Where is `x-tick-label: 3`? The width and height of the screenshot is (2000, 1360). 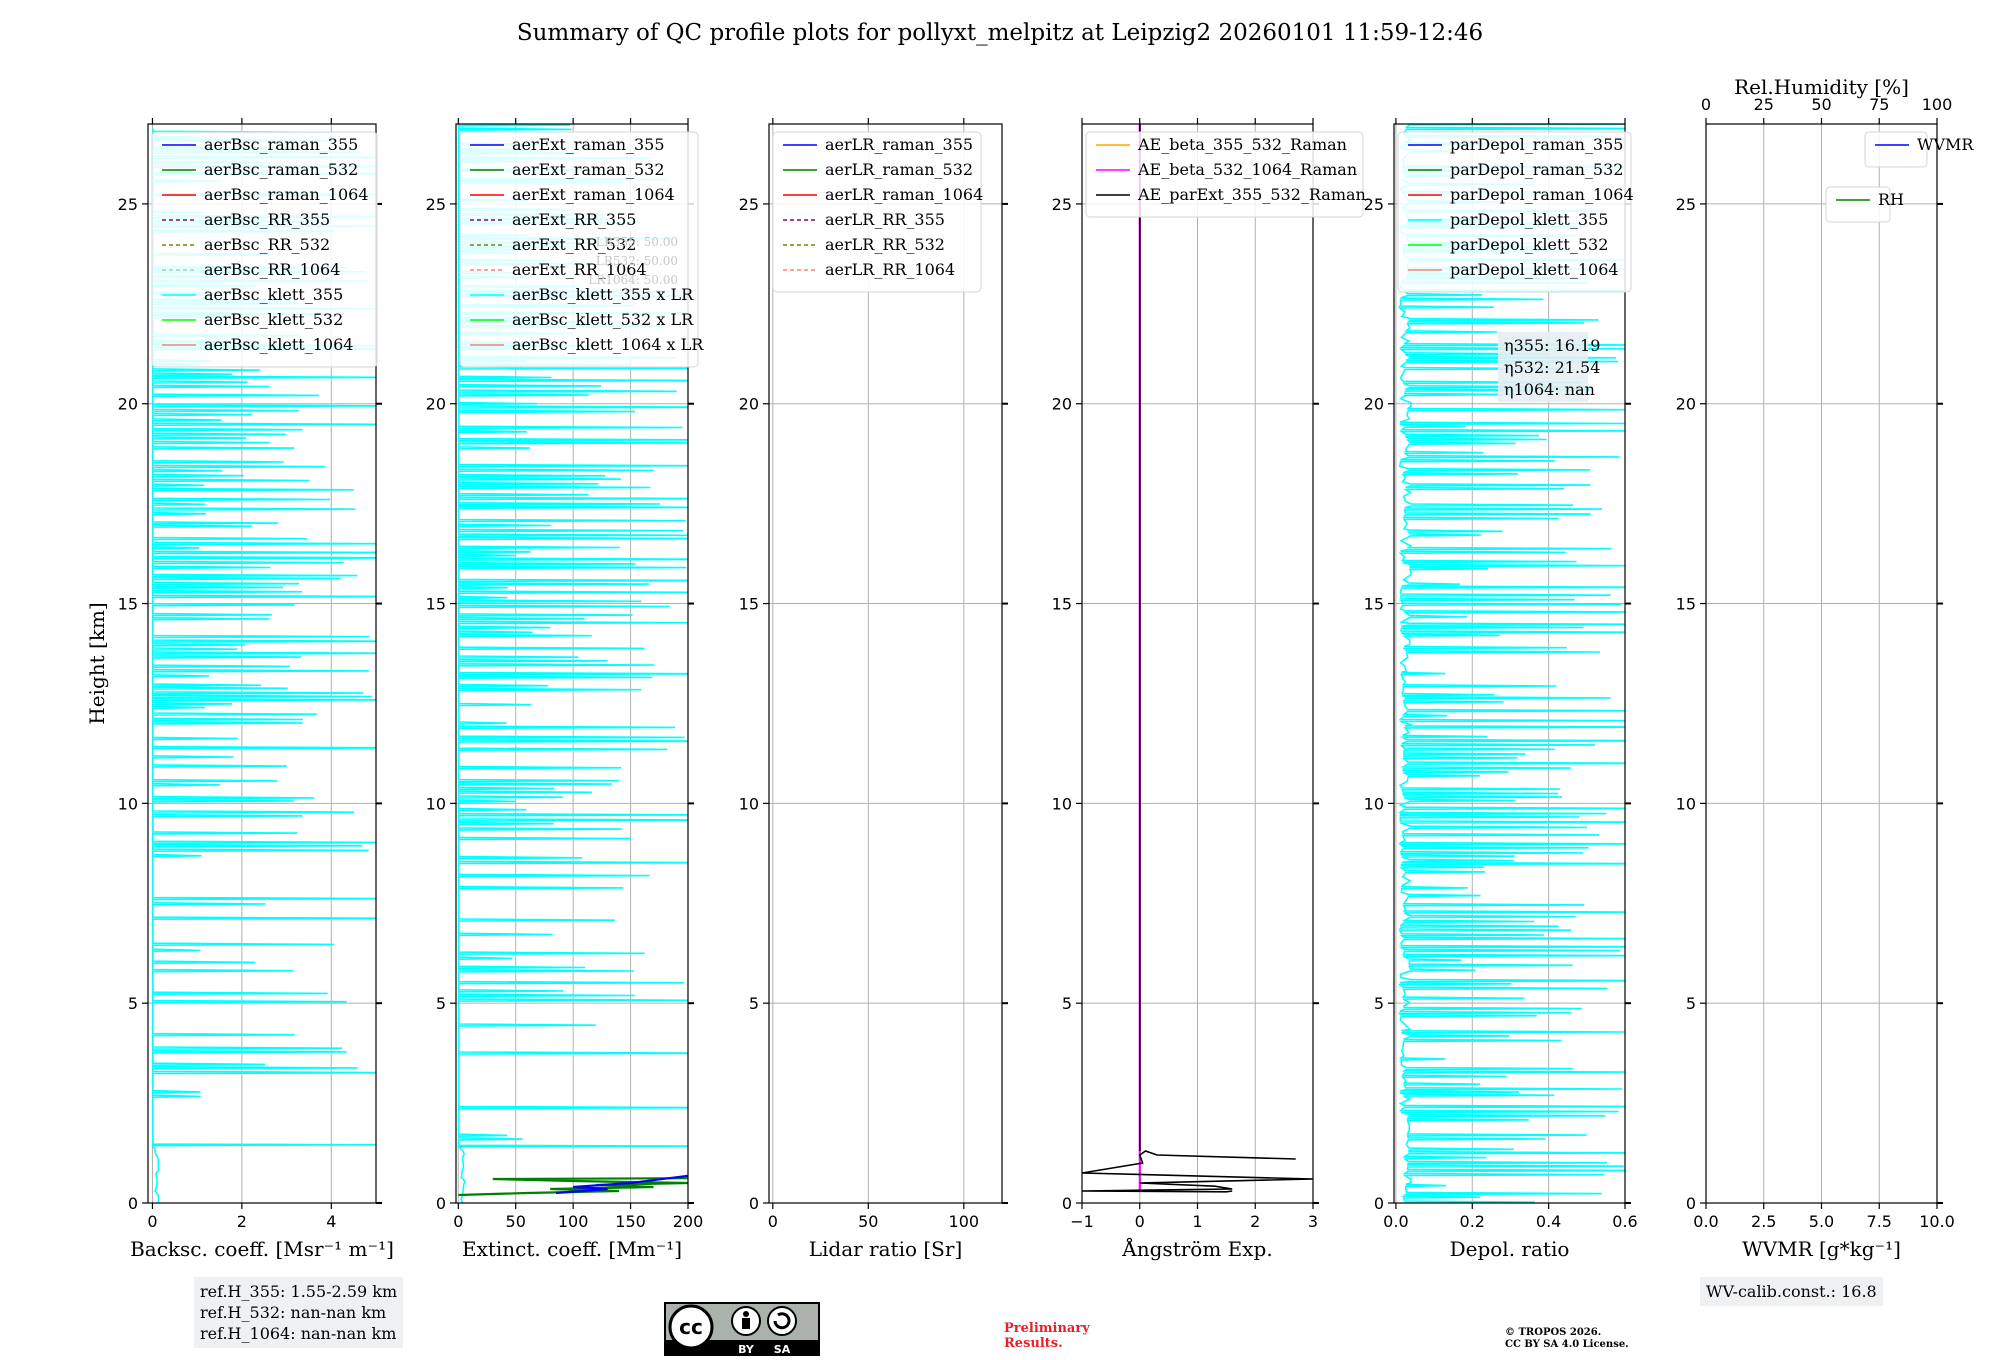
x-tick-label: 3 is located at coordinates (1313, 1221).